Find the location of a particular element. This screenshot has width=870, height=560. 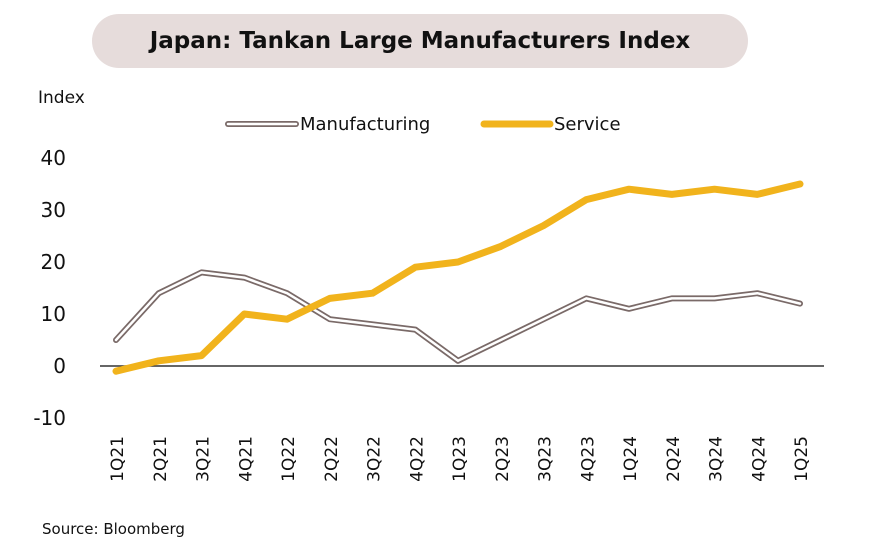

x-tick-label: 1Q23 is located at coordinates (460, 459).